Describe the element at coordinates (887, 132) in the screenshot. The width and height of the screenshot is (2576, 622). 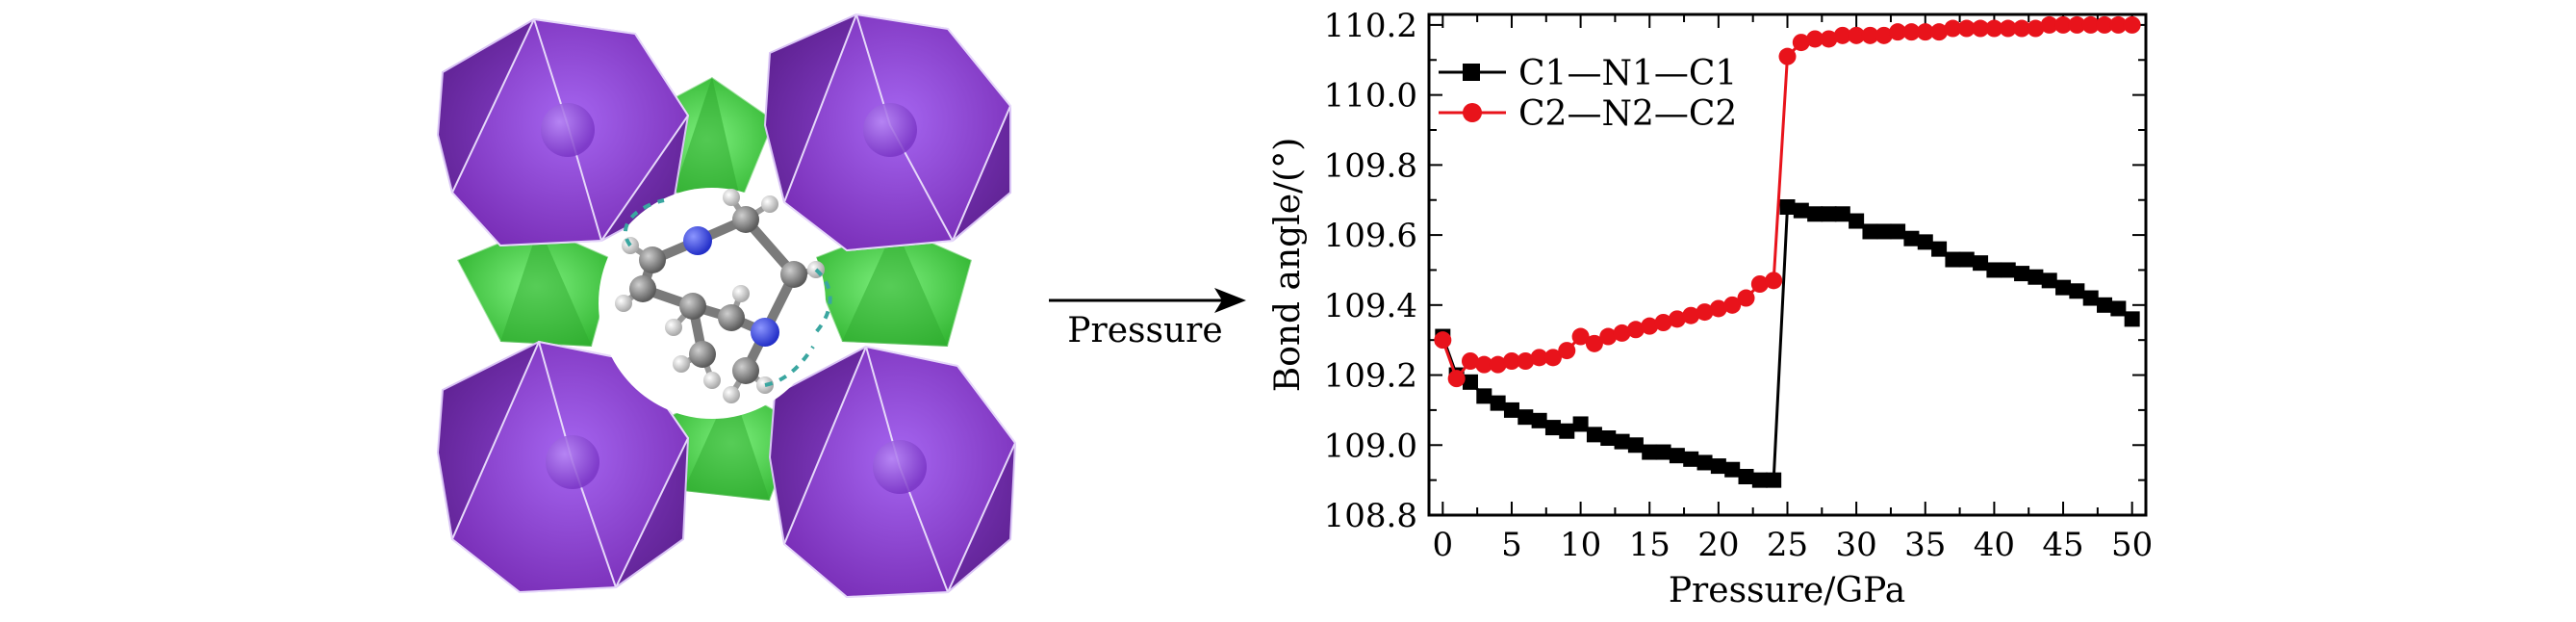
I see `octahedron-top-right` at that location.